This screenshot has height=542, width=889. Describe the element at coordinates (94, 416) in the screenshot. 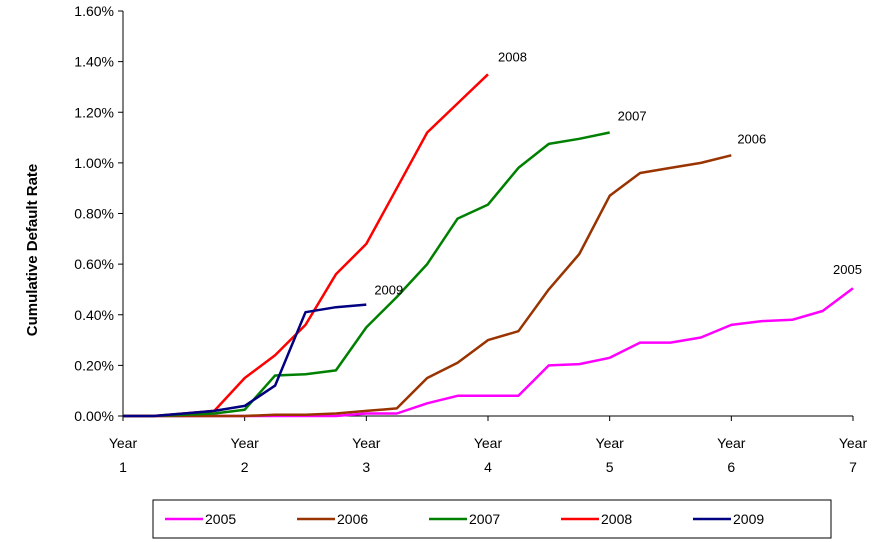

I see `y-tick-label: 0.00%` at that location.